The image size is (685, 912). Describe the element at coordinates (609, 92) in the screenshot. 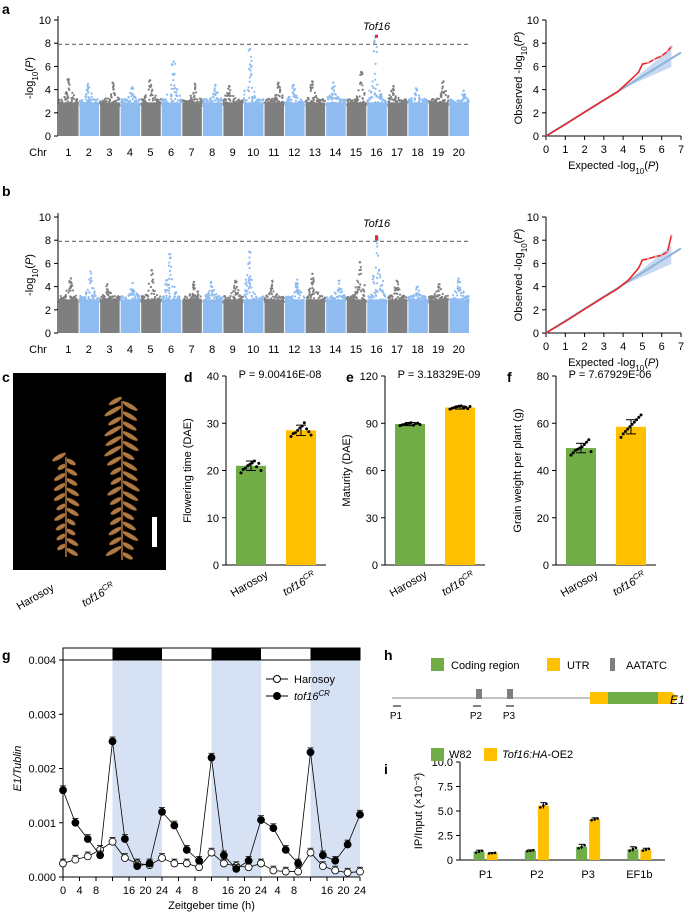

I see `confidence-band` at that location.